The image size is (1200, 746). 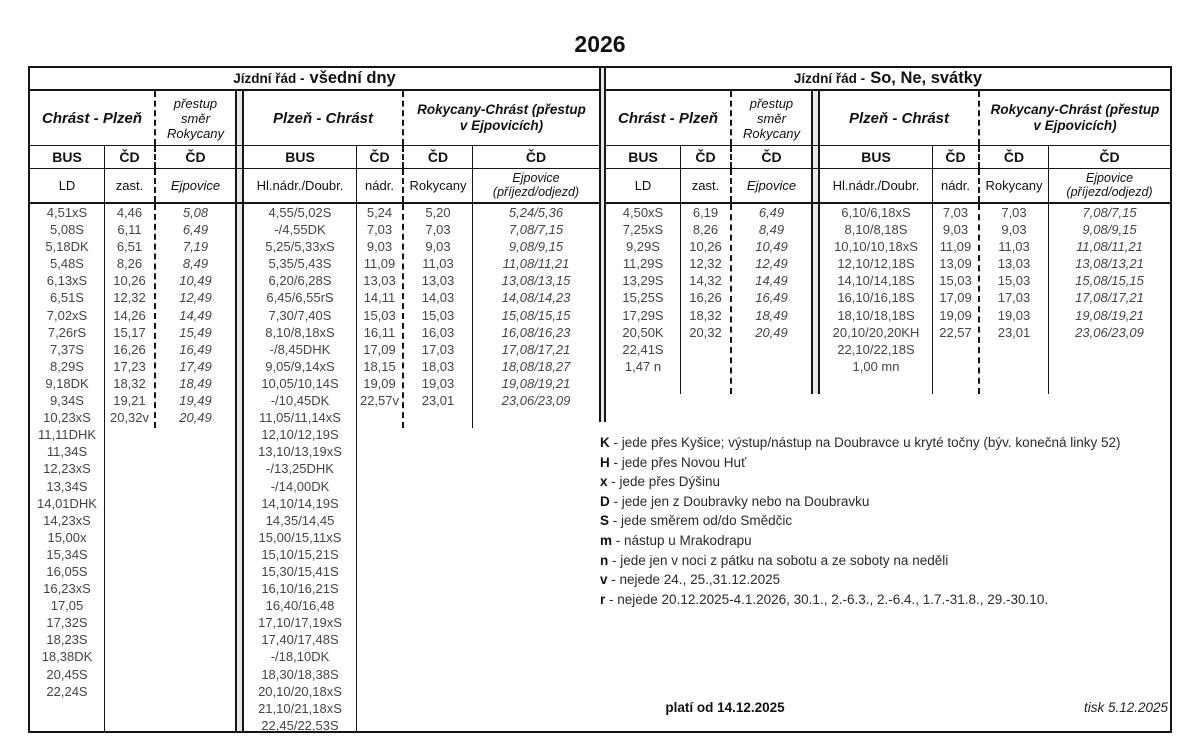 What do you see at coordinates (643, 349) in the screenshot?
I see `time-cell: 22,41S` at bounding box center [643, 349].